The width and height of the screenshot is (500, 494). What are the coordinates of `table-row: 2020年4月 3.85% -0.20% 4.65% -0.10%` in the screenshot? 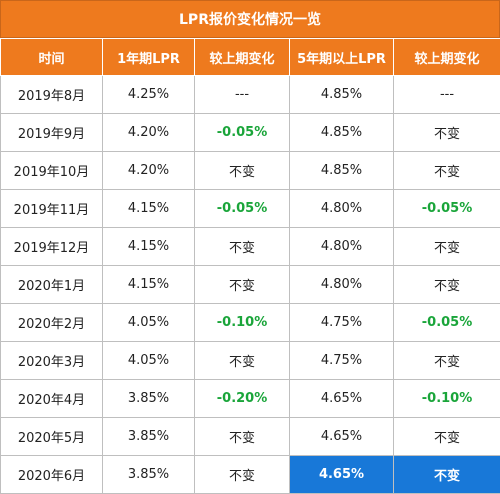 It's located at (250, 399).